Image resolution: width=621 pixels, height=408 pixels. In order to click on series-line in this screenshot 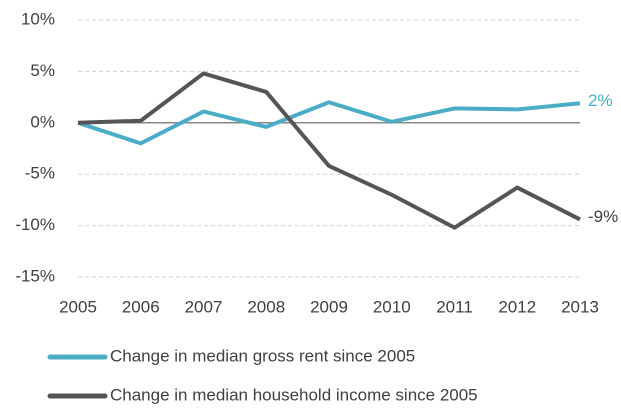, I will do `click(329, 123)`.